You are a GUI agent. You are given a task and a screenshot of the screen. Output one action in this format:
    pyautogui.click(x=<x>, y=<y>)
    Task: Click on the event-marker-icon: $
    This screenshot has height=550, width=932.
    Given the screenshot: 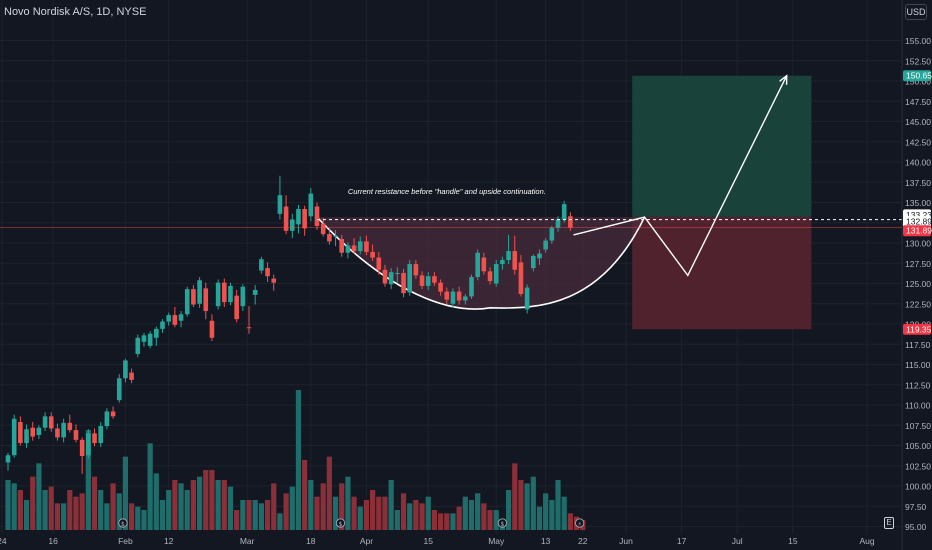 What is the action you would take?
    pyautogui.click(x=502, y=523)
    